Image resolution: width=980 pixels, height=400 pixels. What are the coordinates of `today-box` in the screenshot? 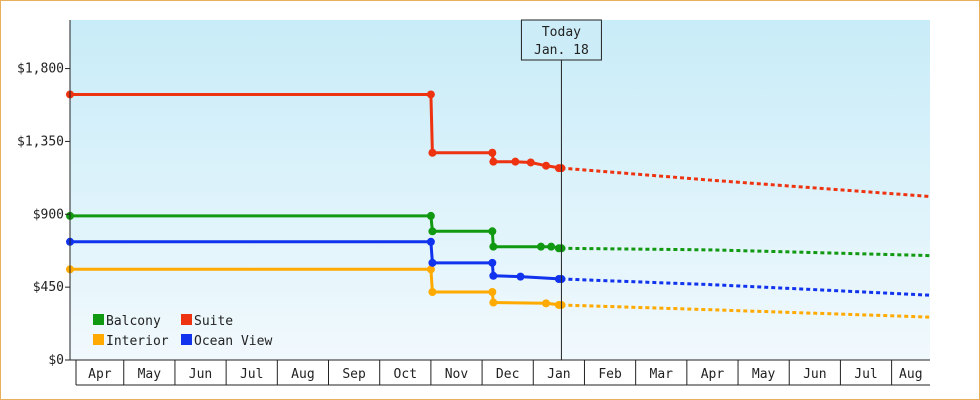 It's located at (561, 40).